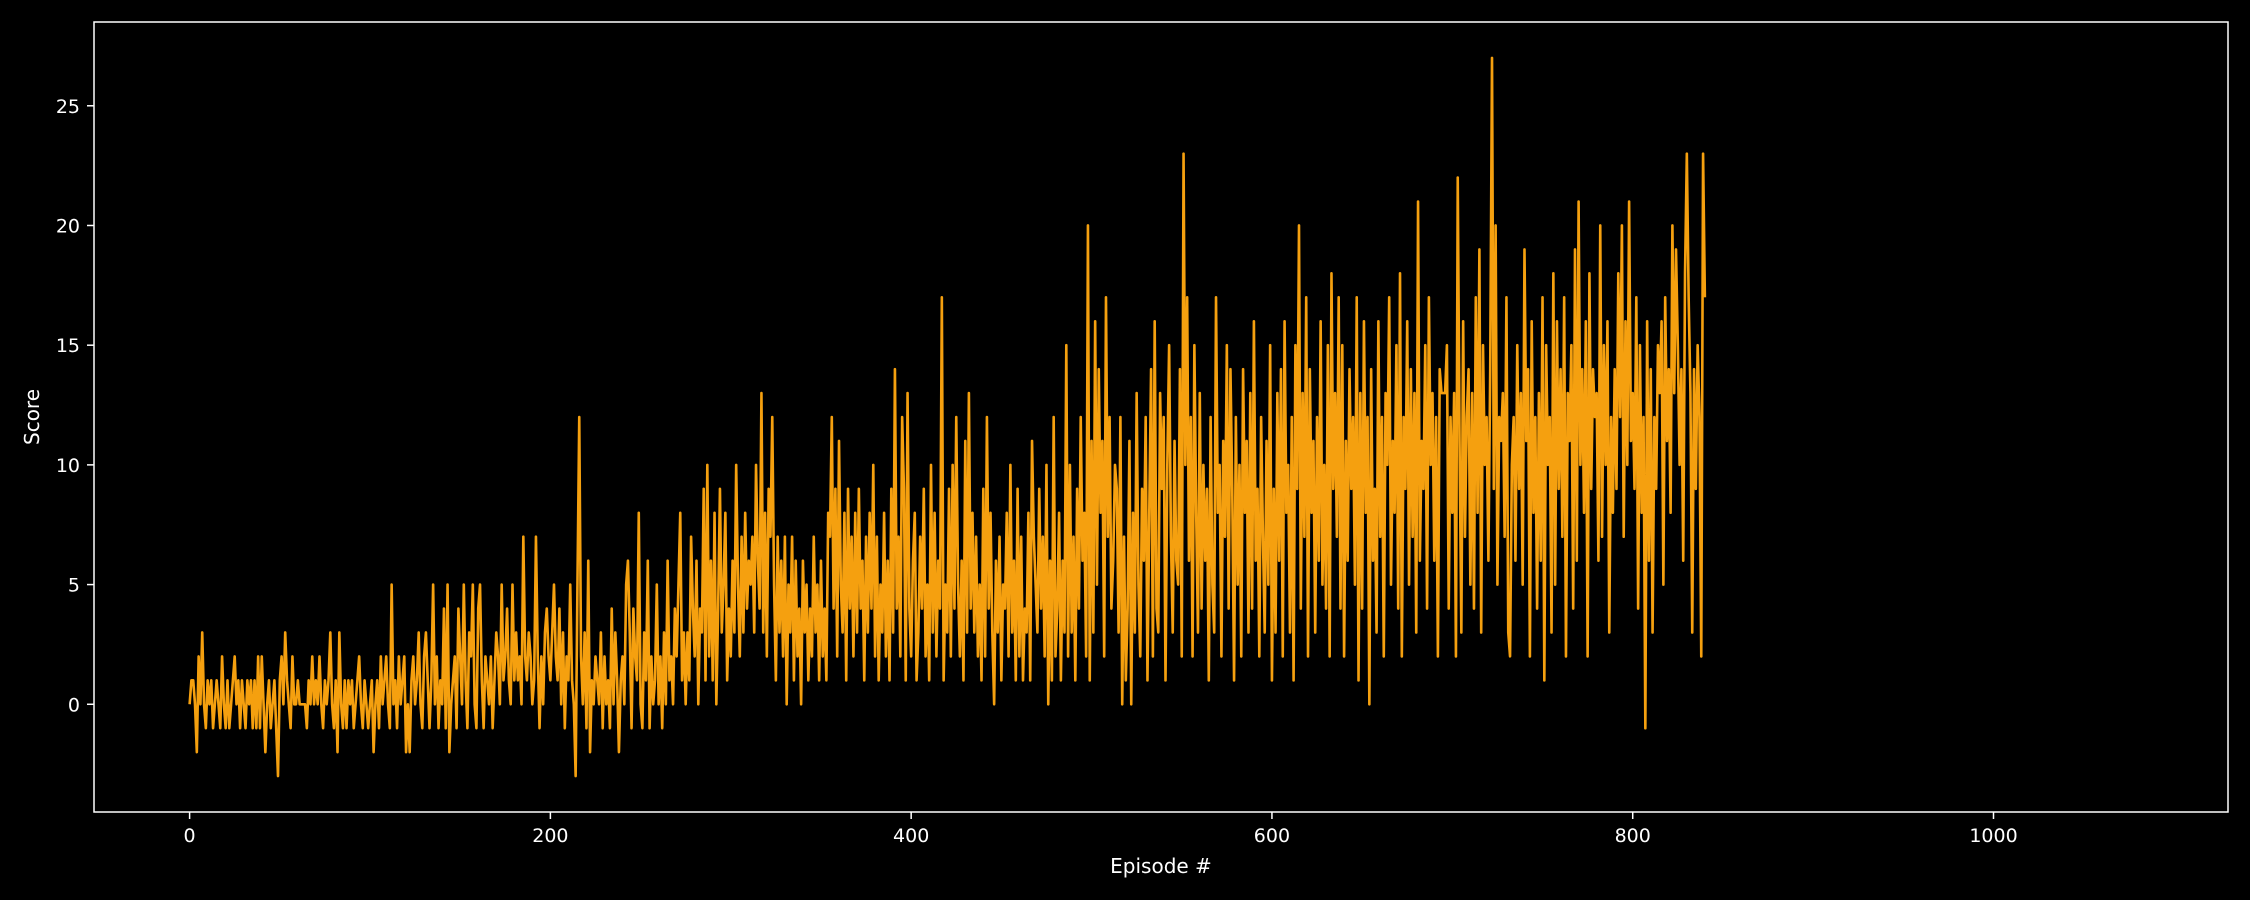 This screenshot has height=900, width=2250. What do you see at coordinates (1161, 866) in the screenshot?
I see `x-axis-label: Episode #` at bounding box center [1161, 866].